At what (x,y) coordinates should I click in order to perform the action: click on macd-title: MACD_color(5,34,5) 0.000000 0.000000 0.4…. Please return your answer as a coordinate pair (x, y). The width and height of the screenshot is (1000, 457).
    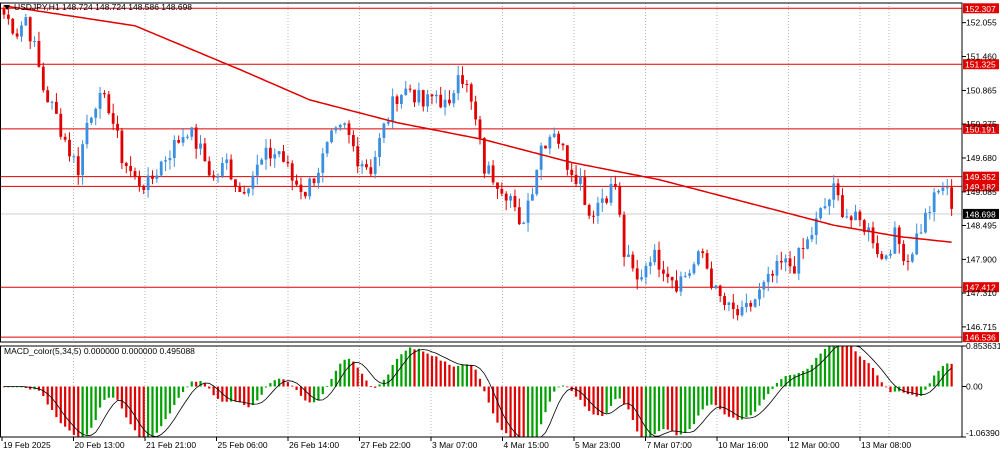
    Looking at the image, I should click on (99, 351).